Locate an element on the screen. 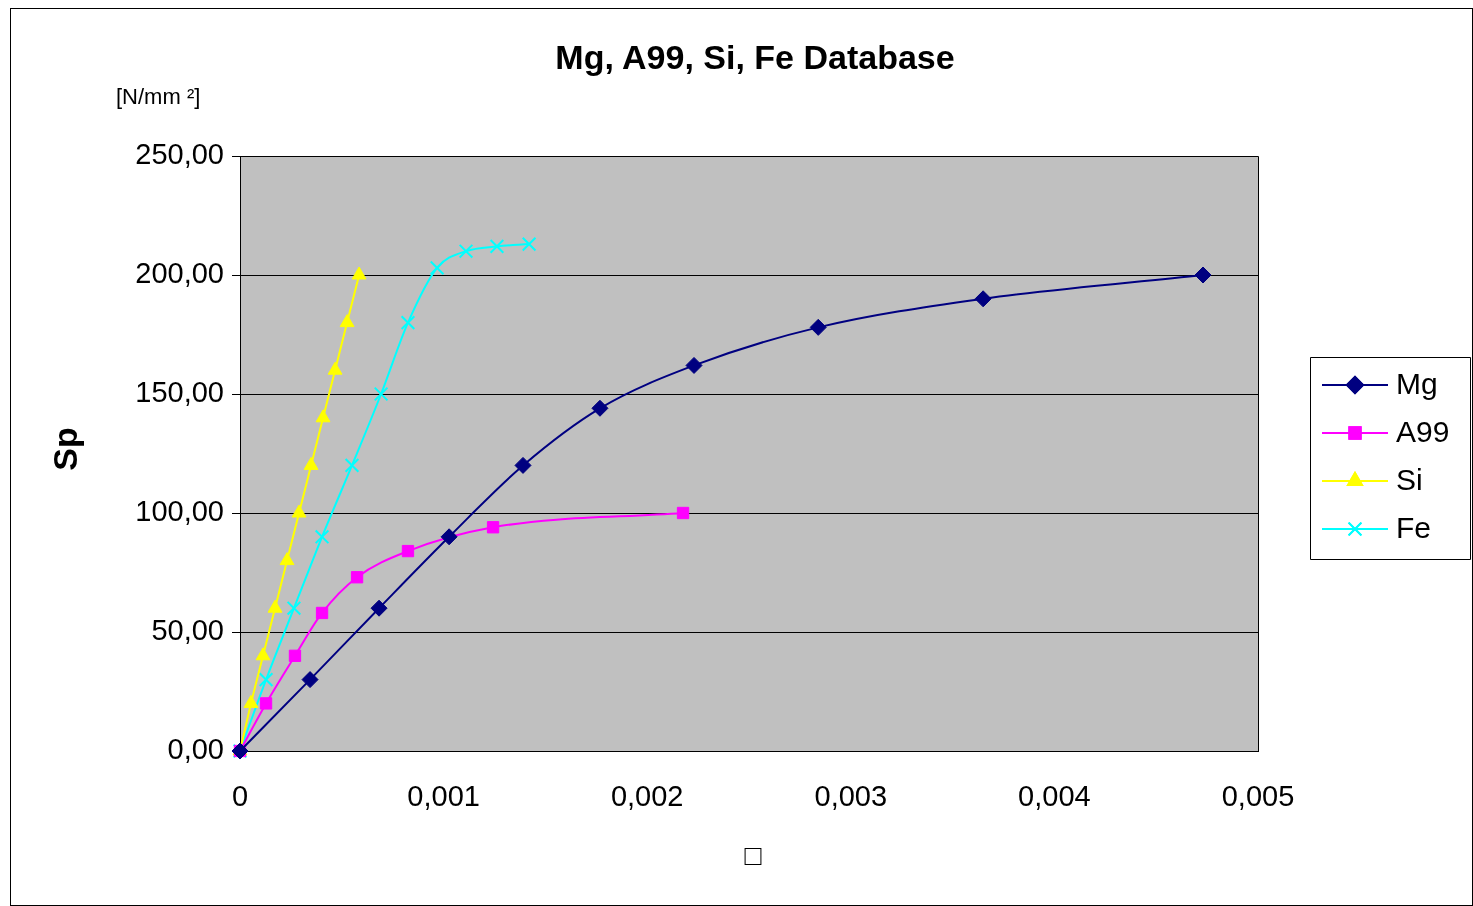  x-tick-label: 0,005 is located at coordinates (1258, 796).